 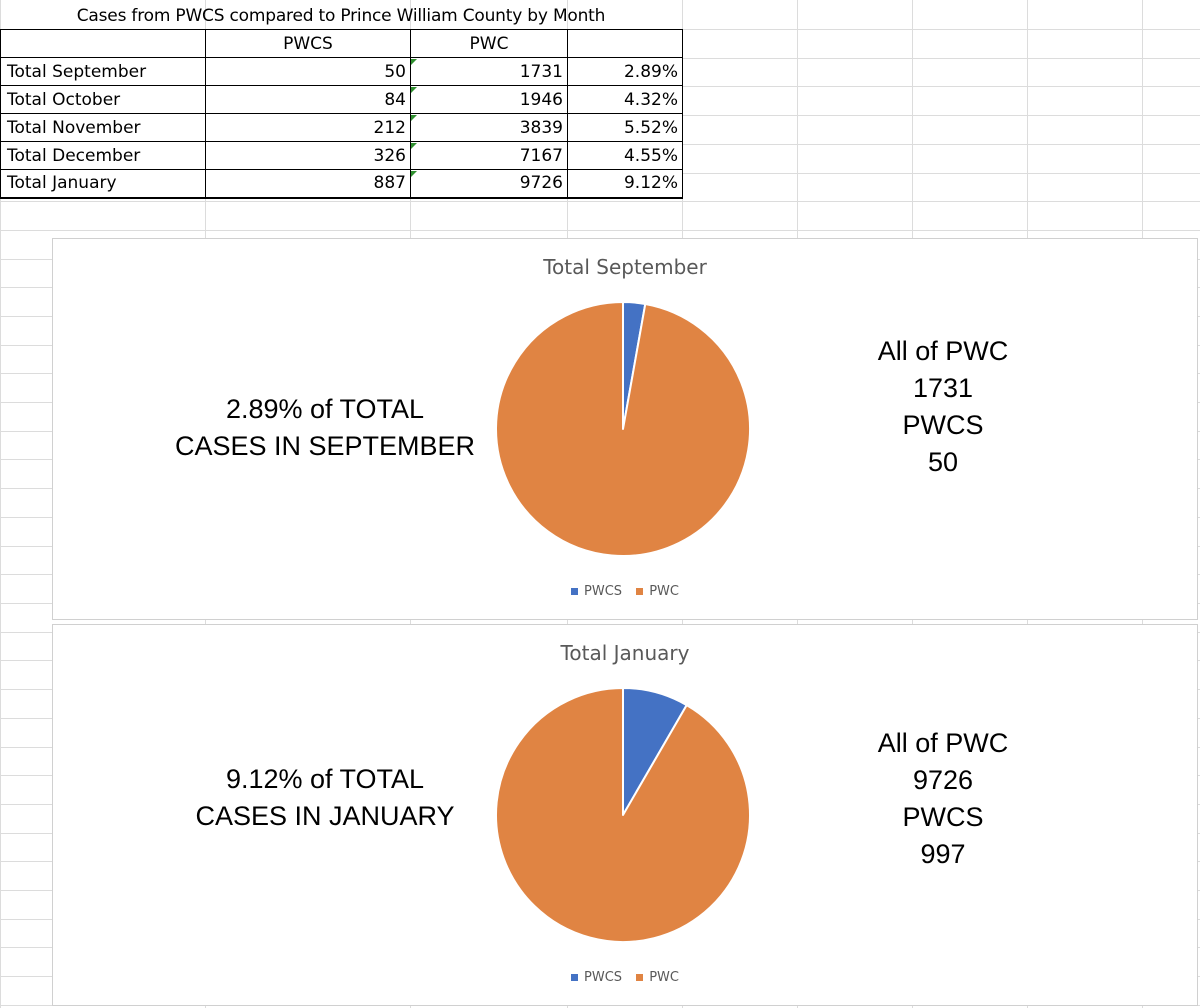 I want to click on table-row: Total December 326 7167 4.55%, so click(x=341, y=155).